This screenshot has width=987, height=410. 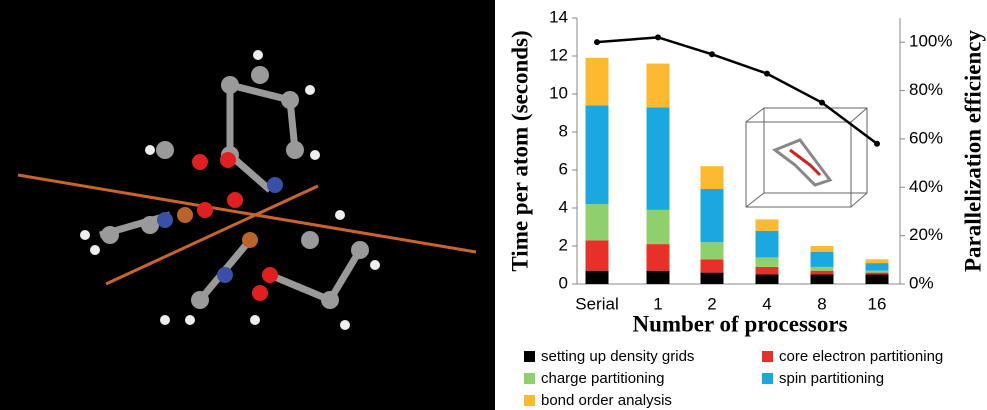 I want to click on y2-tick-label: 100%, so click(x=930, y=41).